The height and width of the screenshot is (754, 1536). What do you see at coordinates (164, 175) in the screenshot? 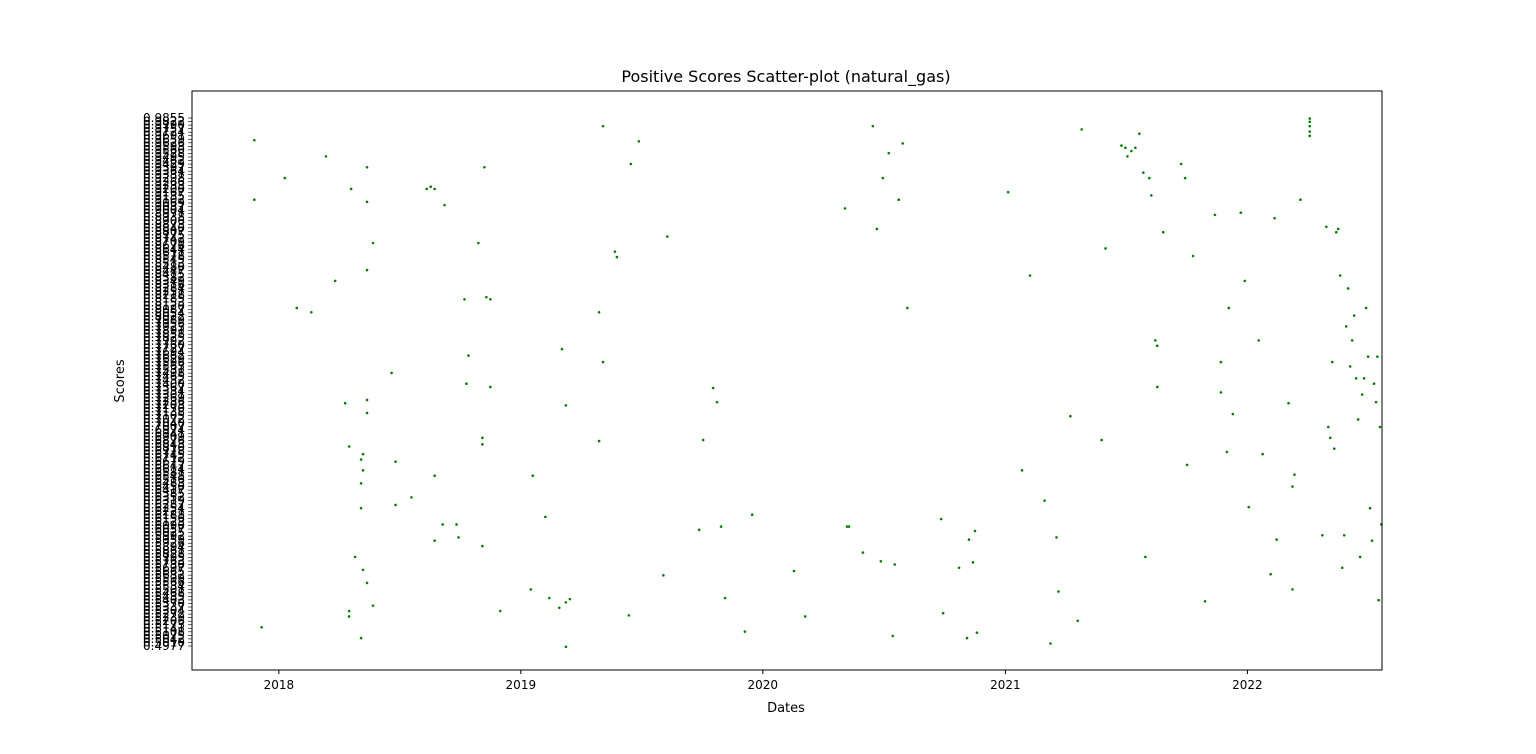
I see `y-tick-label: 0.9331` at bounding box center [164, 175].